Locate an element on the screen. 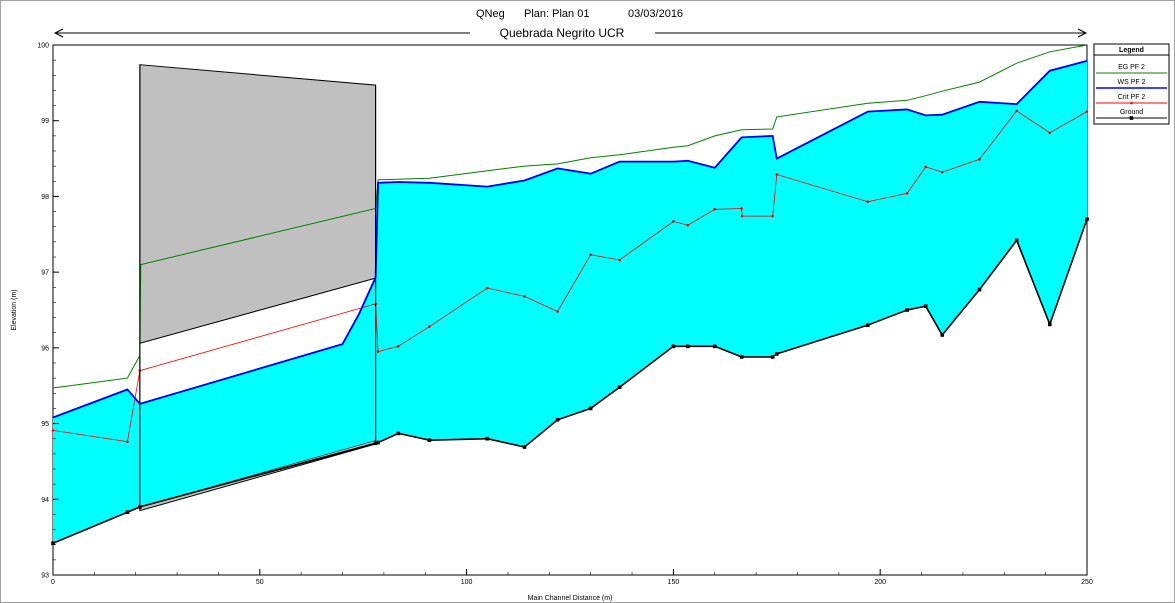  y-tick-label: 94 is located at coordinates (45, 500).